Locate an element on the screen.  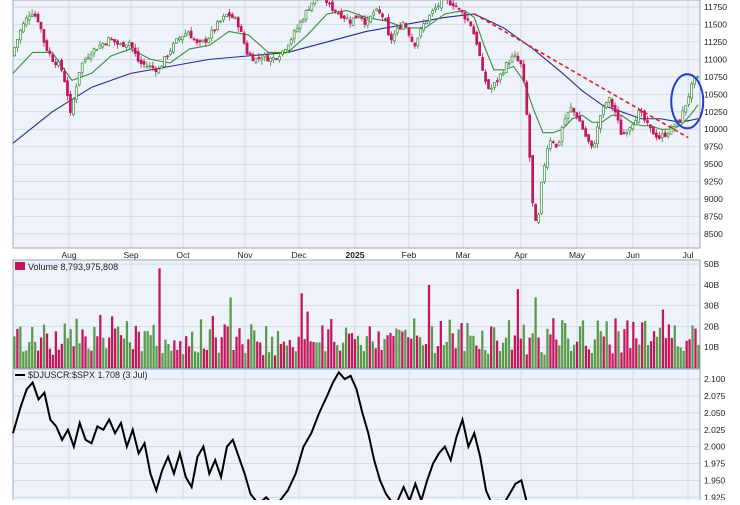
price-x-tick-label: Jun is located at coordinates (633, 255).